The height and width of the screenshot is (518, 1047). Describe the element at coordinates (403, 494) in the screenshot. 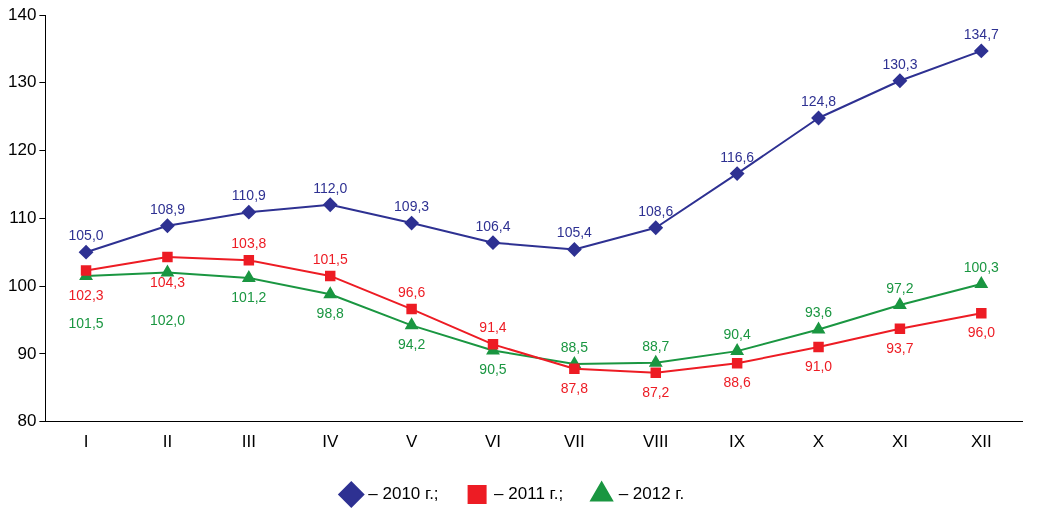

I see `legend-label: – 2010 г.;` at that location.